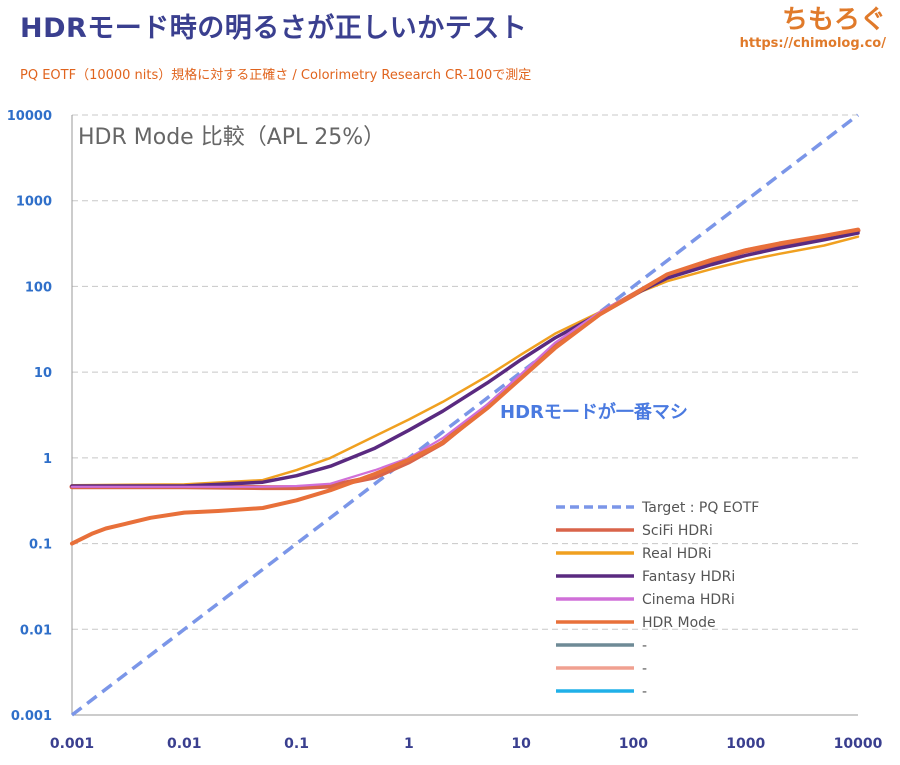 This screenshot has width=900, height=765. Describe the element at coordinates (466, 744) in the screenshot. I see `x-axis-ticks: 0.001 0.01 0.1 1 10 100 1000 10000` at that location.